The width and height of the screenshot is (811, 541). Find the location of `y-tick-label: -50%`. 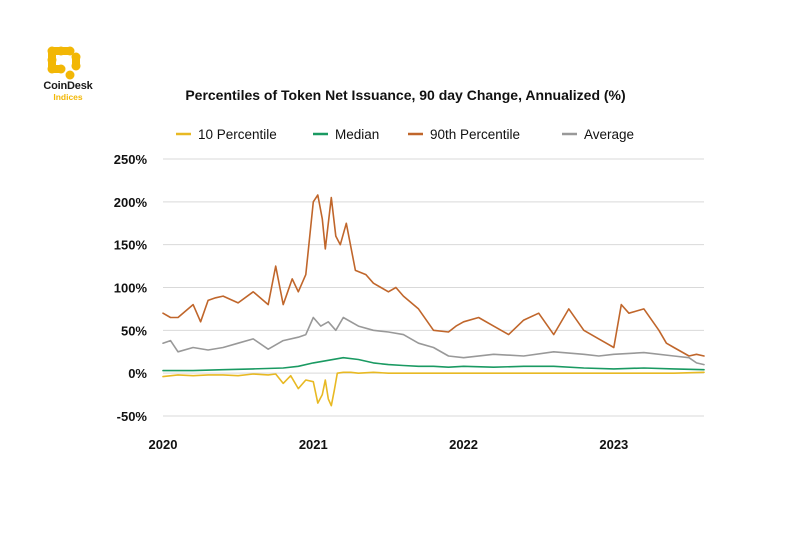

y-tick-label: -50% is located at coordinates (132, 416).